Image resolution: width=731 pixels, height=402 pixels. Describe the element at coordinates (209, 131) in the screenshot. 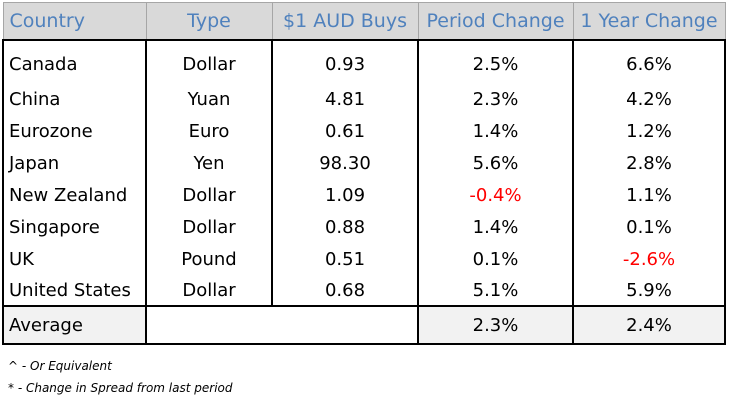

I see `type-cell: Euro` at that location.